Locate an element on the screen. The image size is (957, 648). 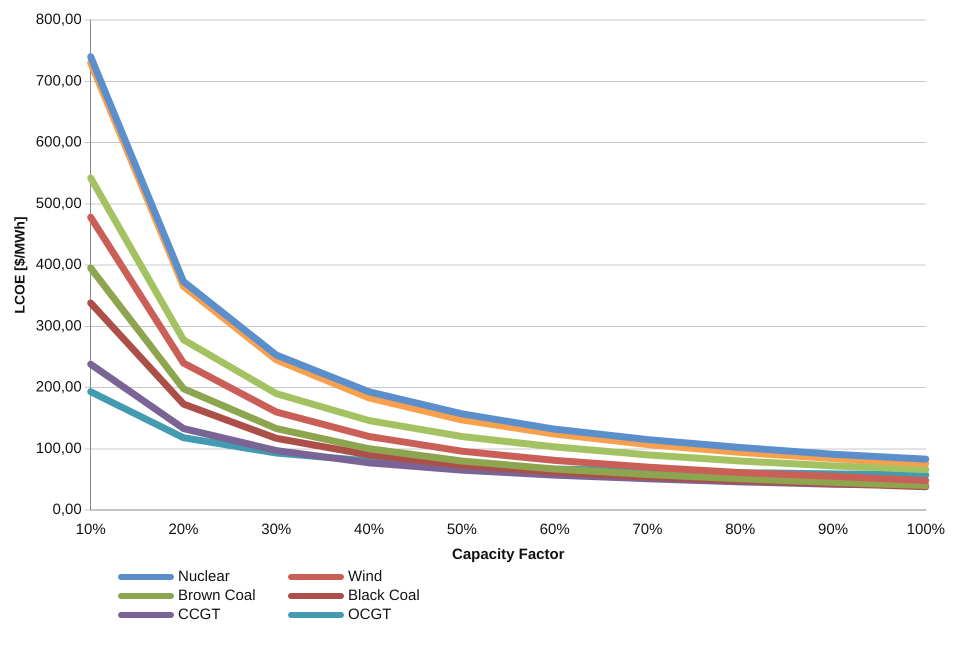
x-tick-label: 10% is located at coordinates (91, 529).